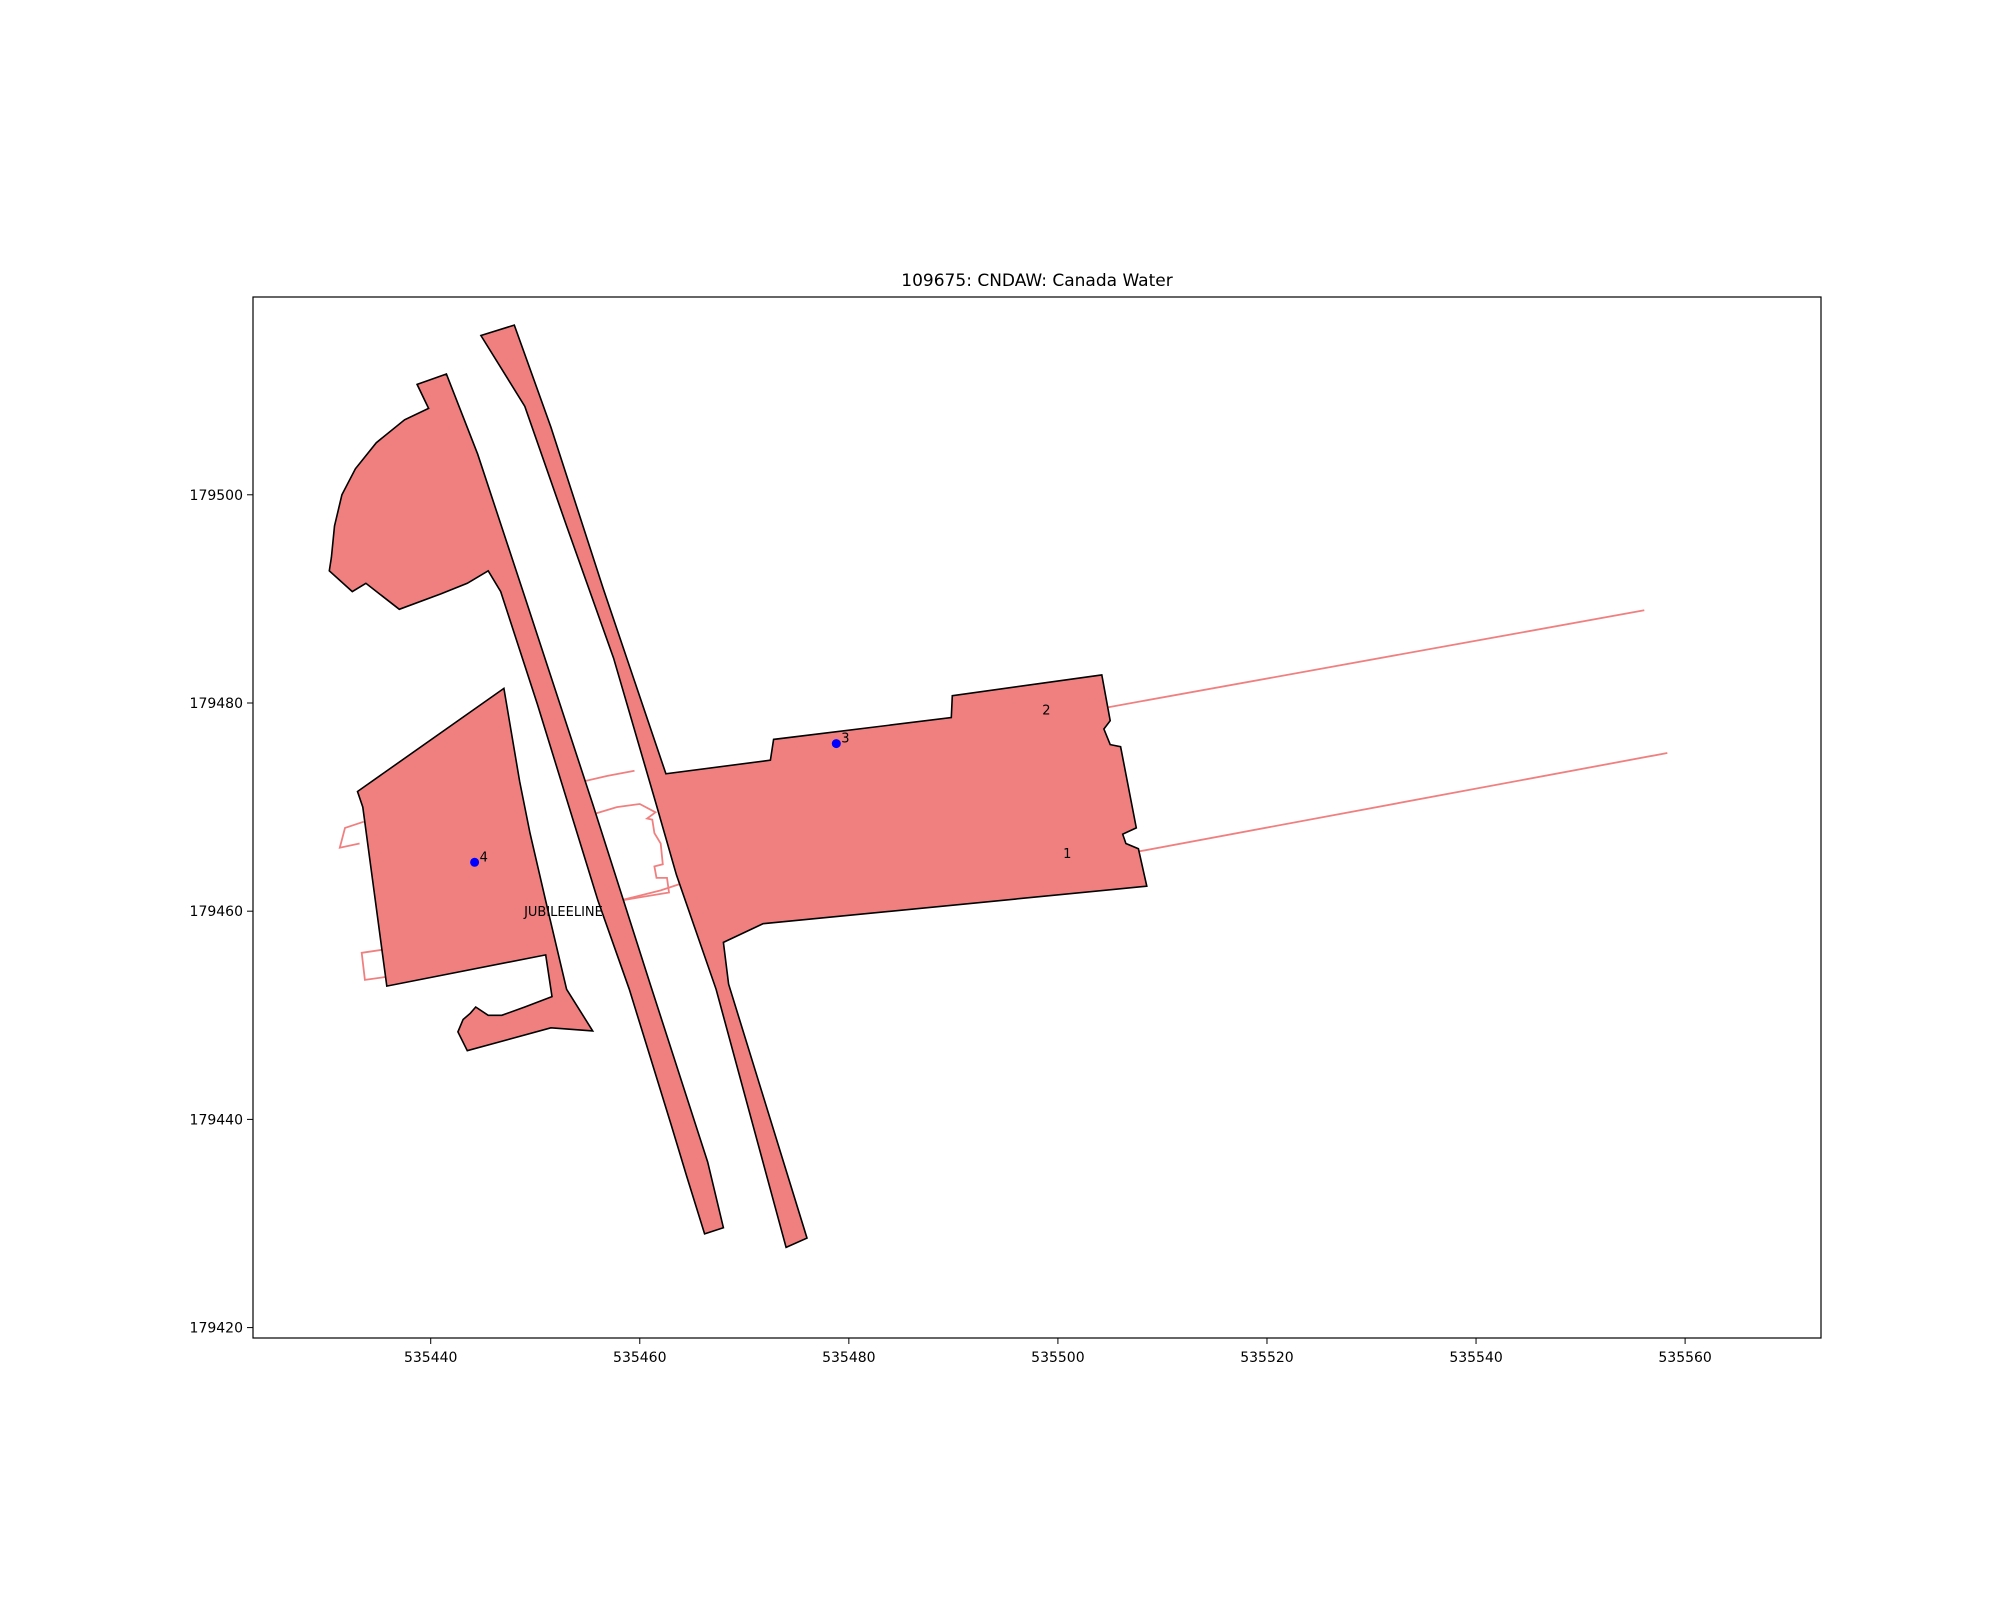 This screenshot has height=1600, width=2000. I want to click on x-tick-label: 535480, so click(848, 1358).